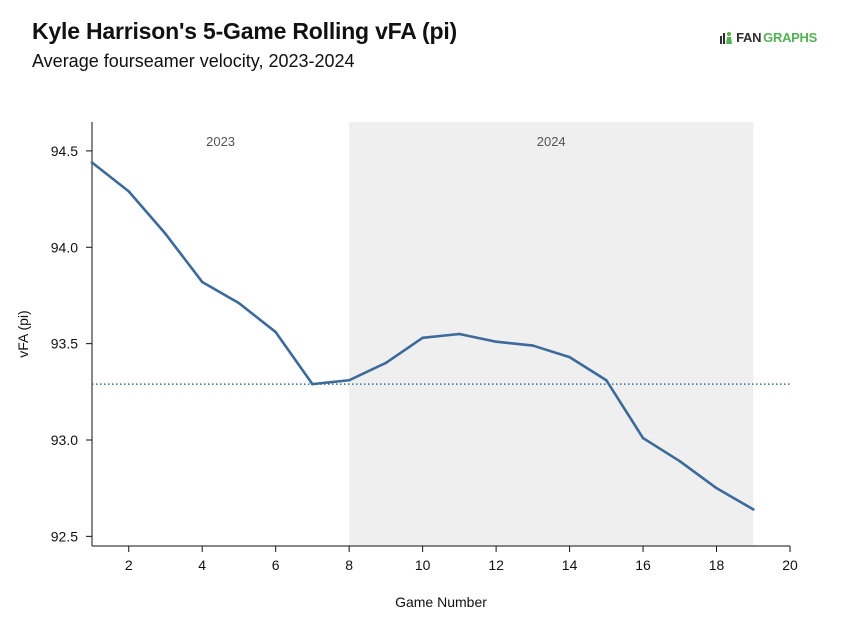  I want to click on chart-subtitle: Average fourseamer velocity, 2023-2024, so click(193, 61).